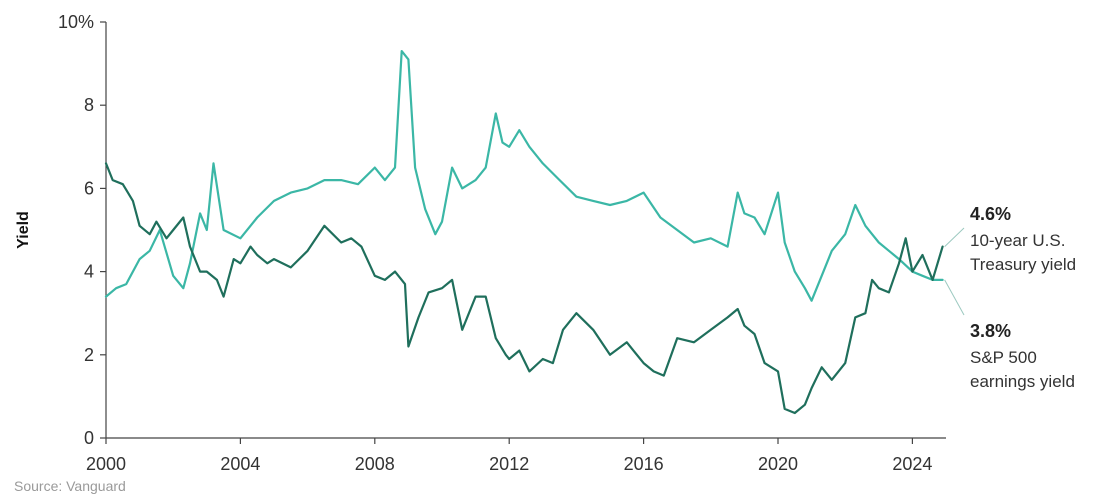  Describe the element at coordinates (240, 464) in the screenshot. I see `x-tick-label: 2004` at that location.